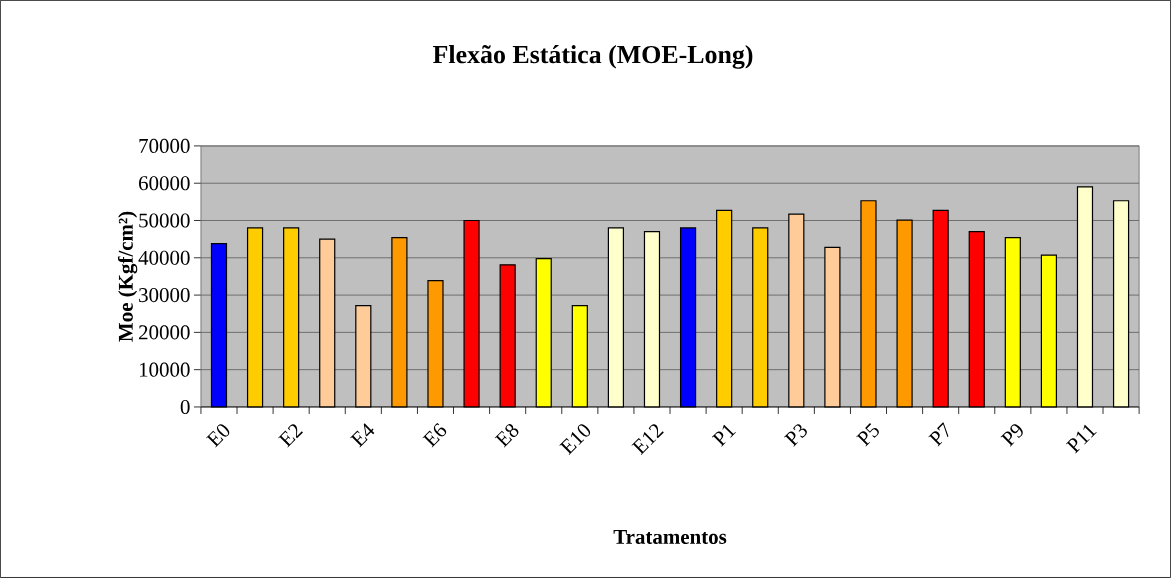  I want to click on x-tick-label: E6, so click(434, 435).